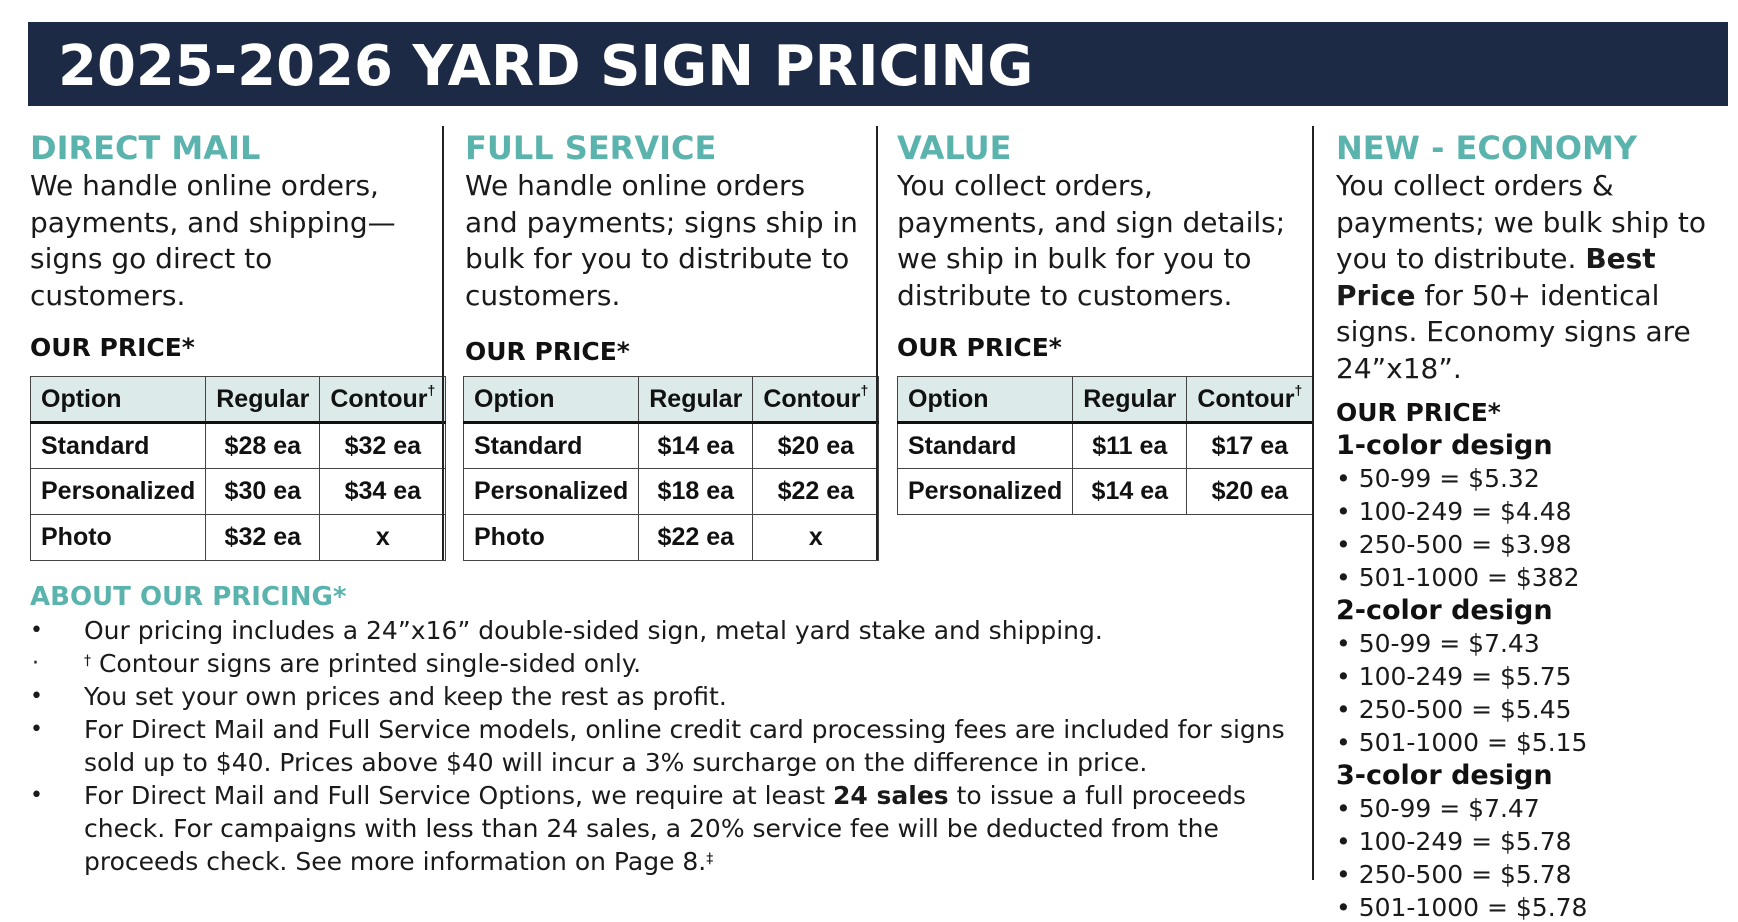 This screenshot has width=1738, height=922. What do you see at coordinates (188, 597) in the screenshot?
I see `about-pricing-heading: ABOUT OUR PRICING*` at bounding box center [188, 597].